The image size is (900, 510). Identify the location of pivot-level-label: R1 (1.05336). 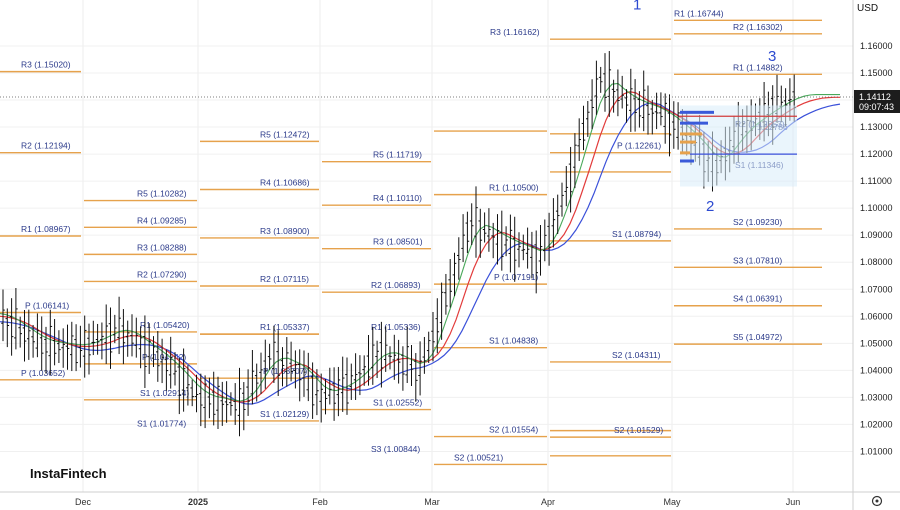
(396, 327).